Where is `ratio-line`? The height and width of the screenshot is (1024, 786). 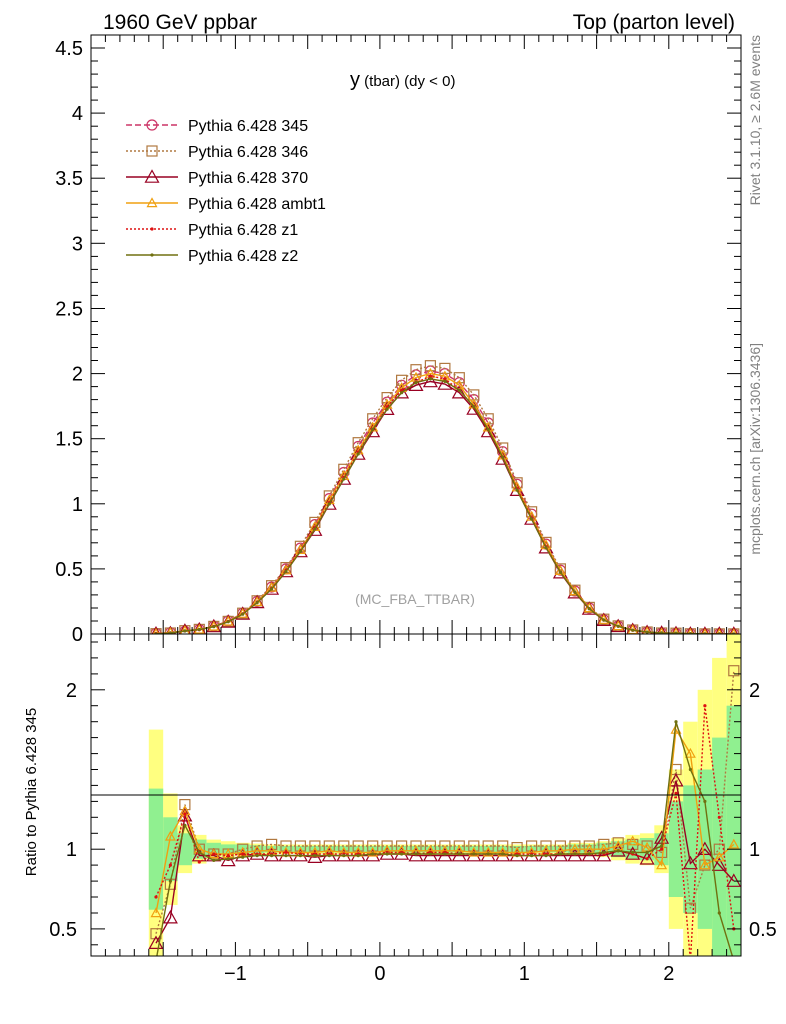 ratio-line is located at coordinates (445, 820).